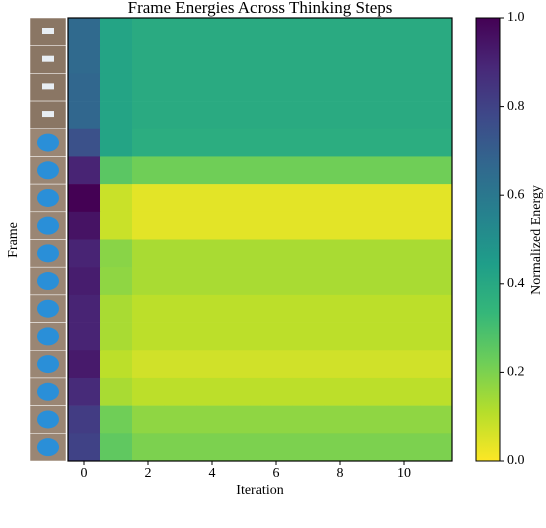 This screenshot has height=528, width=546. Describe the element at coordinates (259, 490) in the screenshot. I see `x-axis-label: Iteration` at that location.